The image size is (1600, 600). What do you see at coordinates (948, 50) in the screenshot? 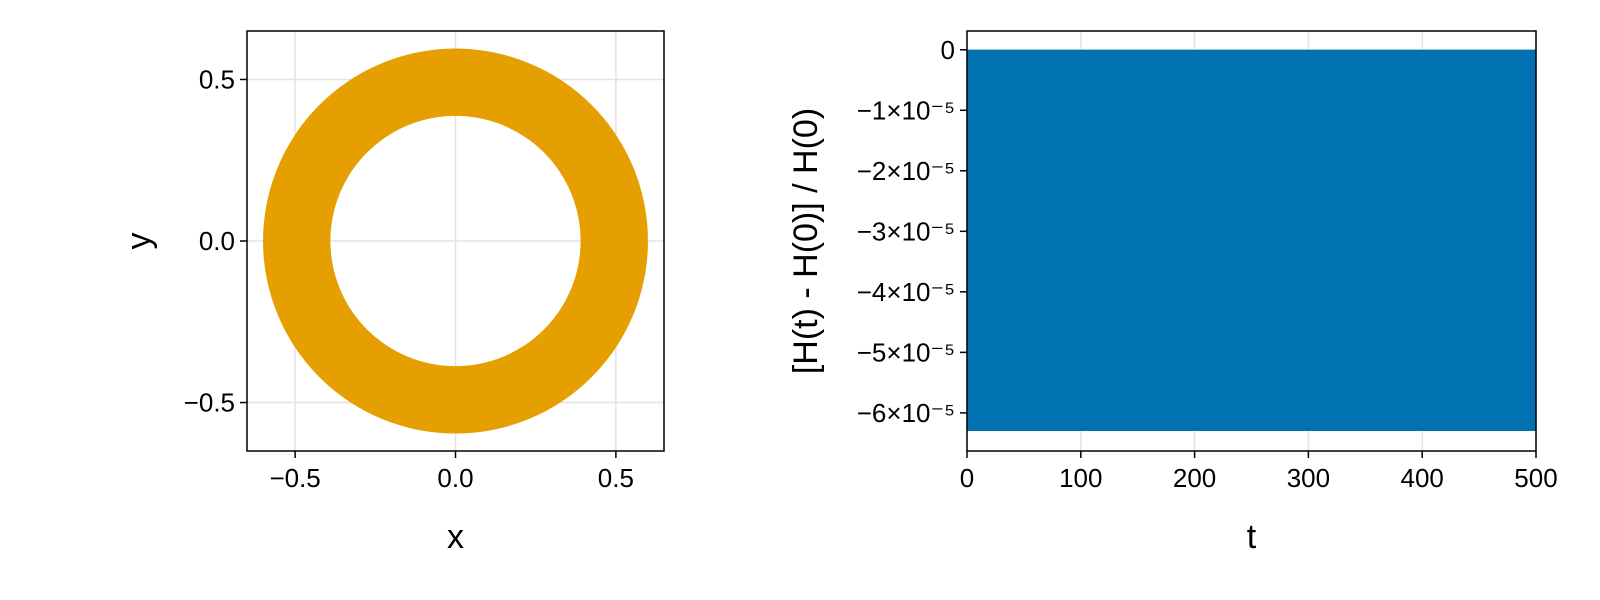
I see `y-tick-label: 0` at bounding box center [948, 50].